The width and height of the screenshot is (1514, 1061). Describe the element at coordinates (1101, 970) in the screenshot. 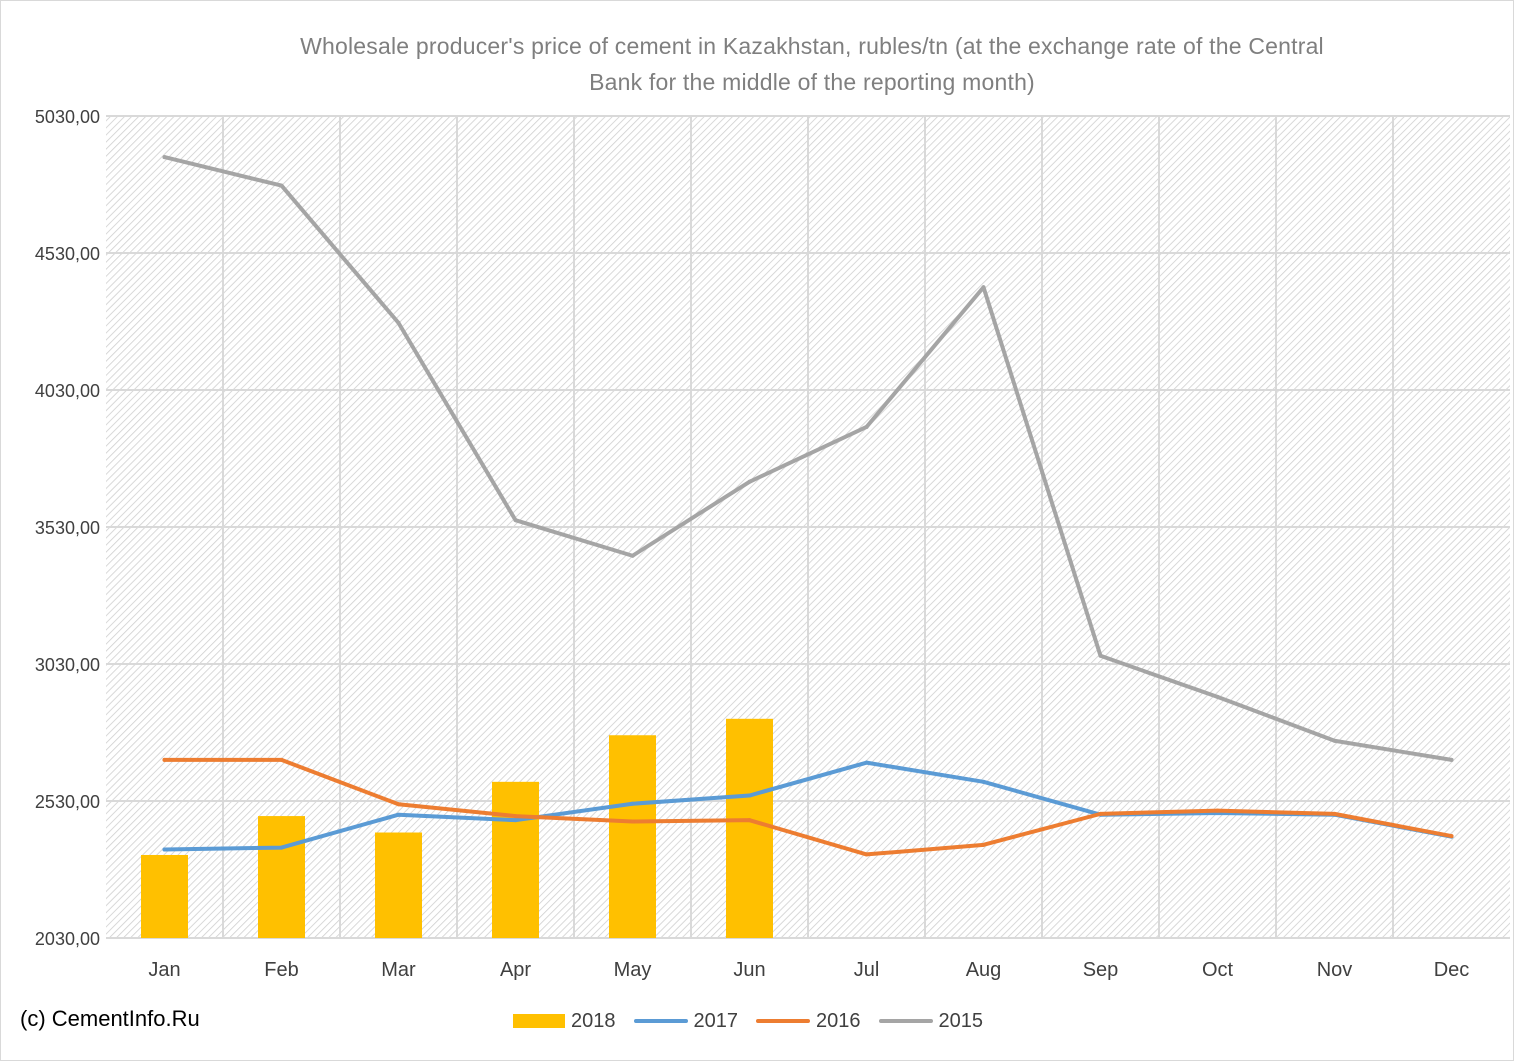

I see `x-tick-label: Sep` at that location.